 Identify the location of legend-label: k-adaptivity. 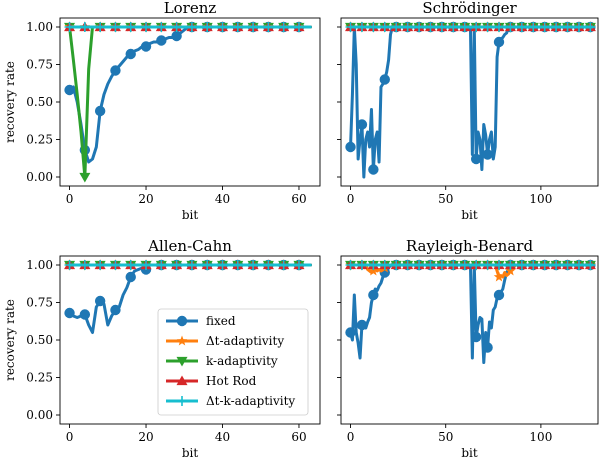
(242, 361).